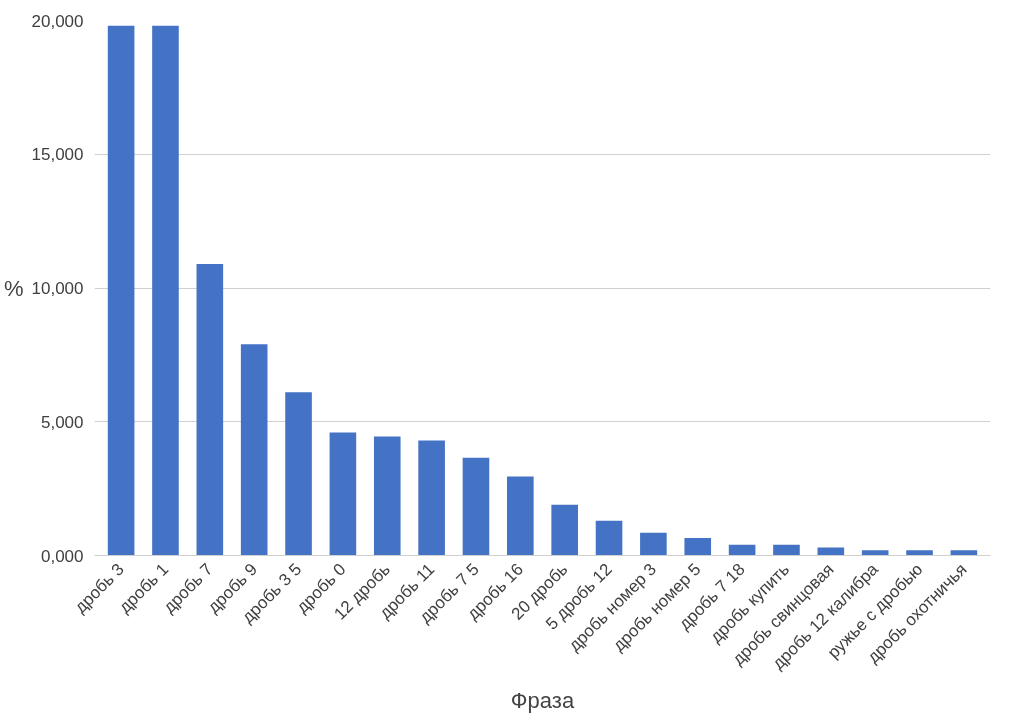  Describe the element at coordinates (57, 21) in the screenshot. I see `y-tick-label: 20,000` at that location.